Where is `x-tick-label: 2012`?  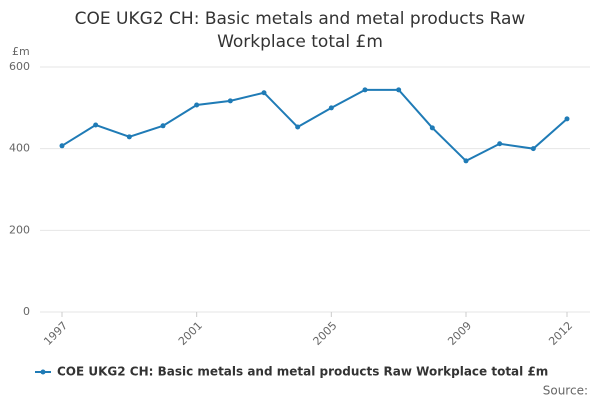
x-tick-label: 2012 is located at coordinates (560, 333).